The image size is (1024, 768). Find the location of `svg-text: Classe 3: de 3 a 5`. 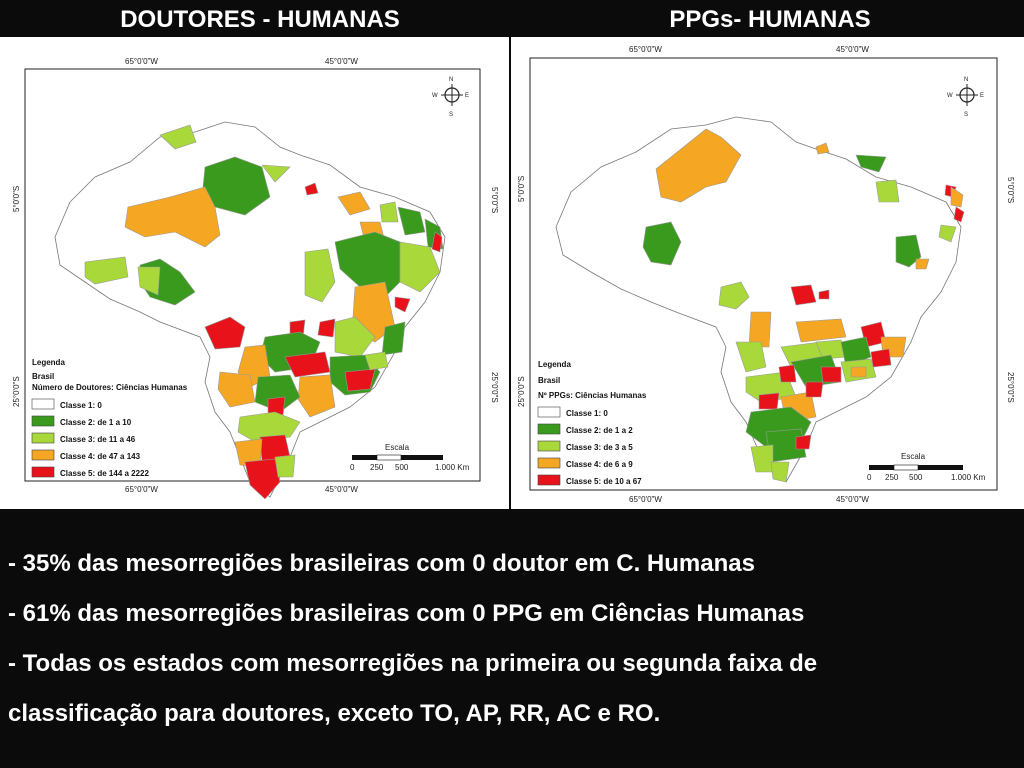

svg-text: Classe 3: de 3 a 5 is located at coordinates (599, 447).